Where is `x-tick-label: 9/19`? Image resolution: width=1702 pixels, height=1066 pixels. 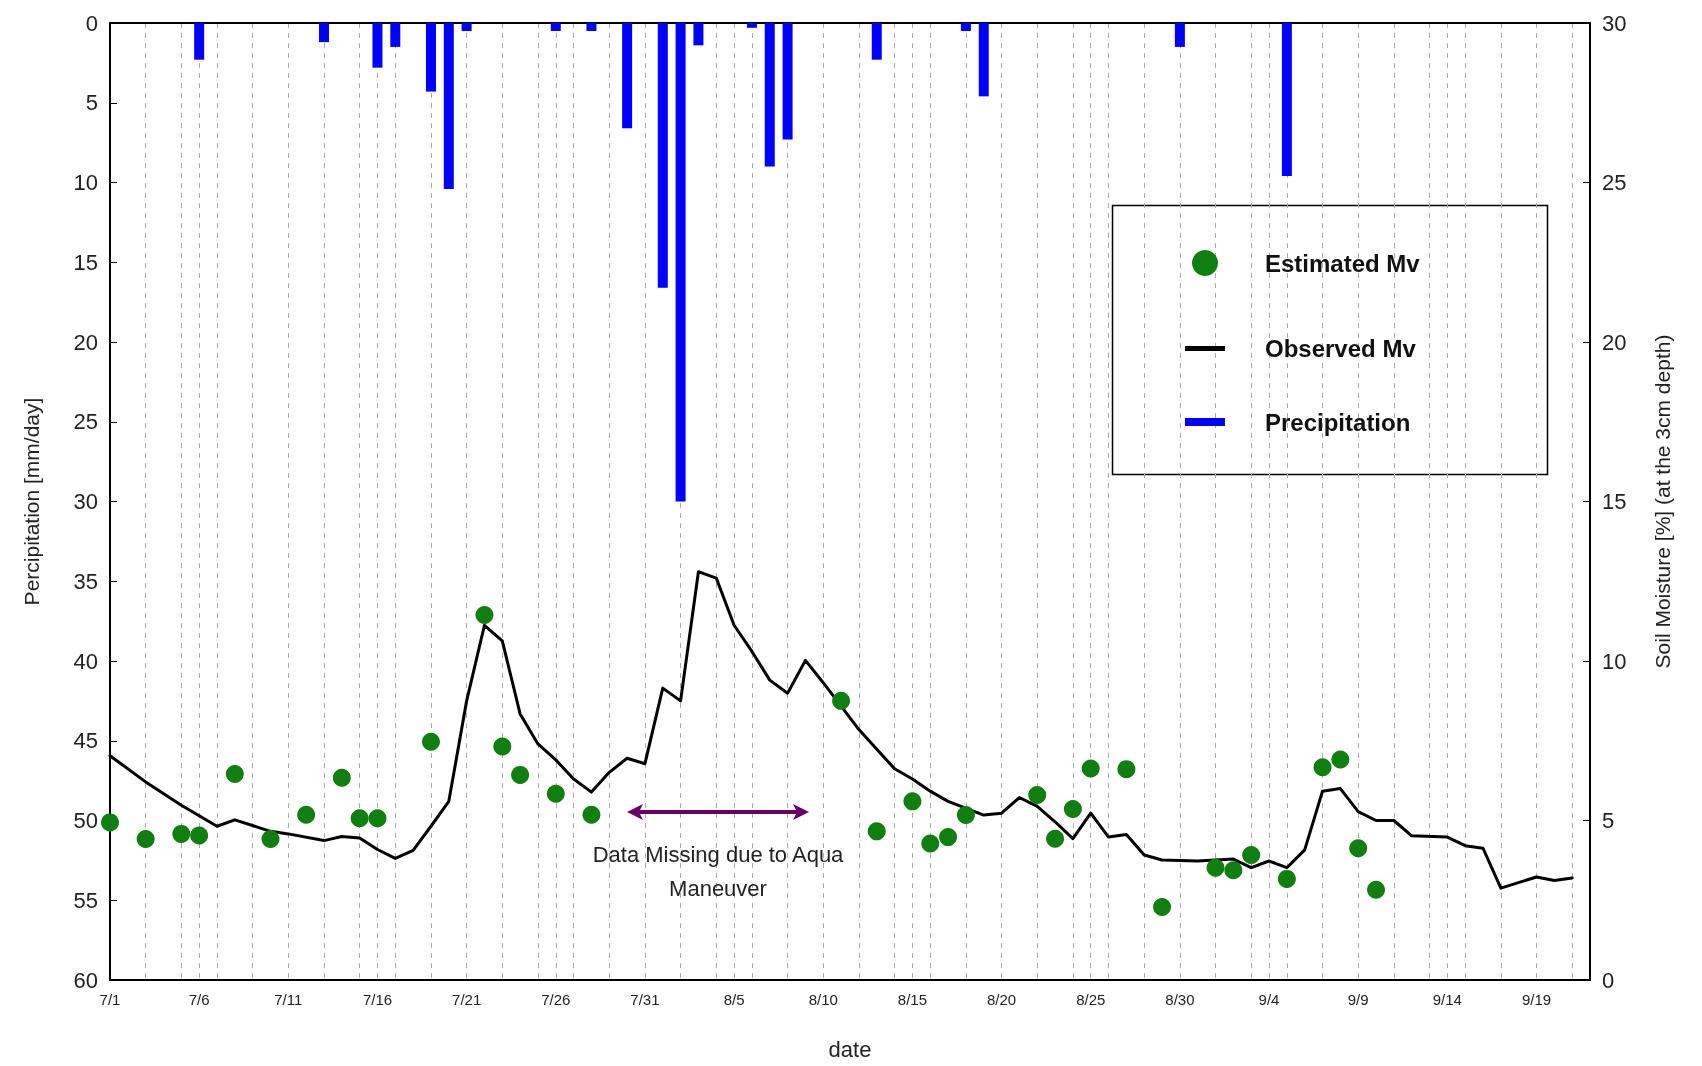 x-tick-label: 9/19 is located at coordinates (1536, 999).